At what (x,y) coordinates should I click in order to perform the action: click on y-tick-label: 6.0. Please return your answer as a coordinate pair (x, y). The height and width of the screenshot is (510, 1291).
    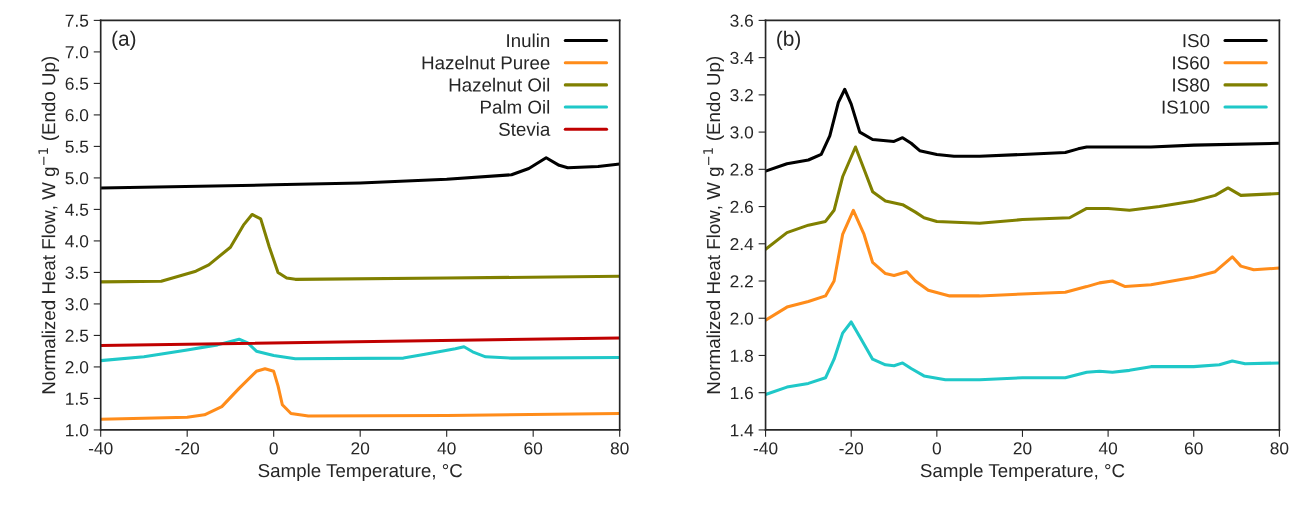
    Looking at the image, I should click on (77, 115).